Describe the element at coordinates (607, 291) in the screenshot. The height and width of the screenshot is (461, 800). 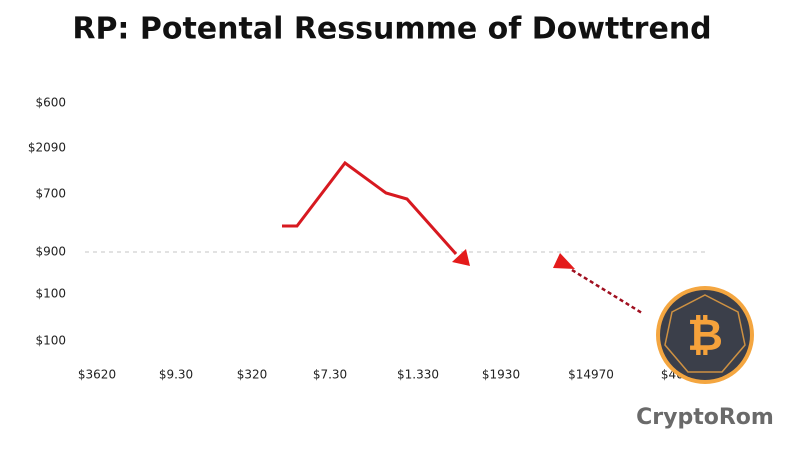
I see `projection-line` at that location.